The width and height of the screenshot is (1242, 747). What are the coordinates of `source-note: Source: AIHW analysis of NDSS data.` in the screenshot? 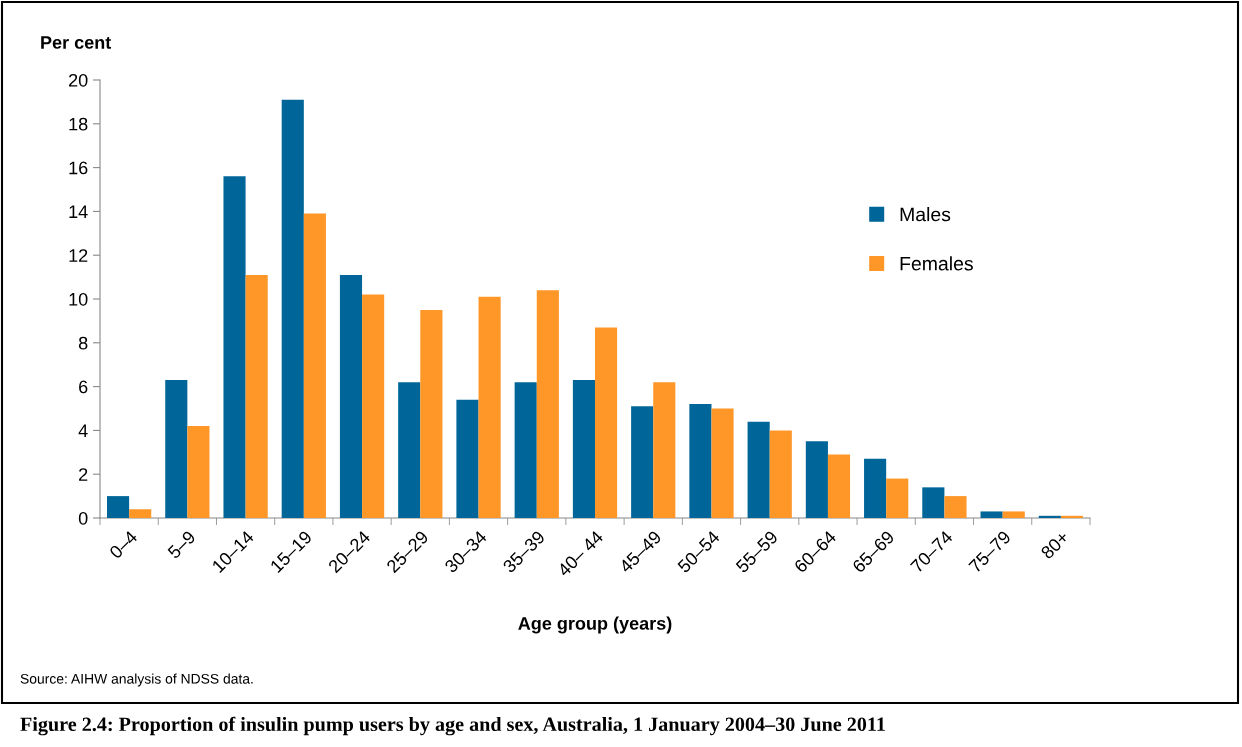 It's located at (136, 680).